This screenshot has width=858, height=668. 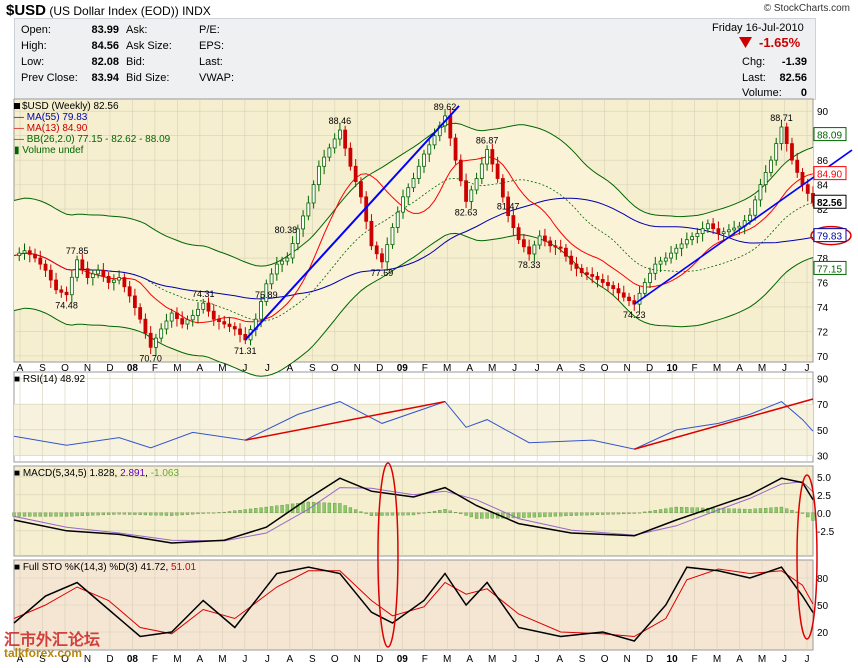 I want to click on legend-swatch, so click(x=17, y=106).